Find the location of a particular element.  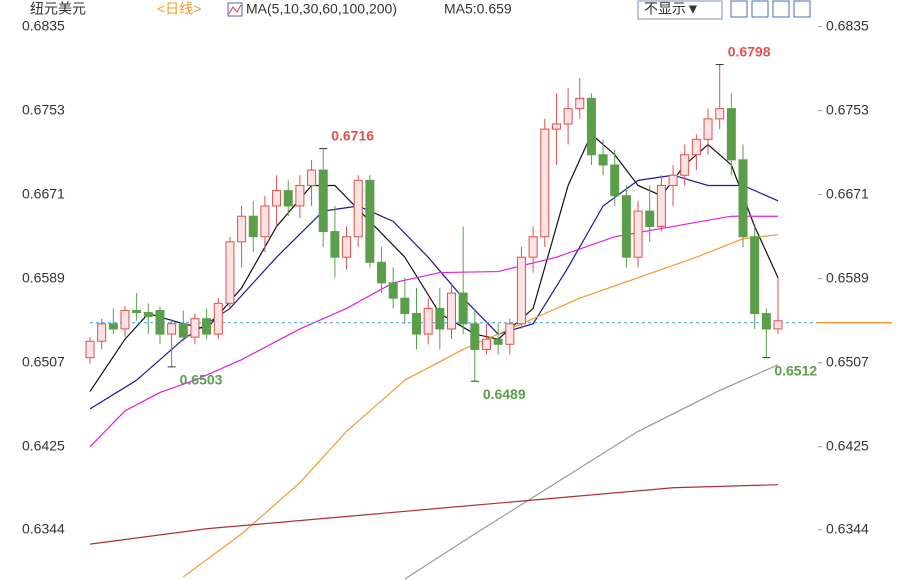

y2-tick-label: 0.6835 is located at coordinates (847, 25).